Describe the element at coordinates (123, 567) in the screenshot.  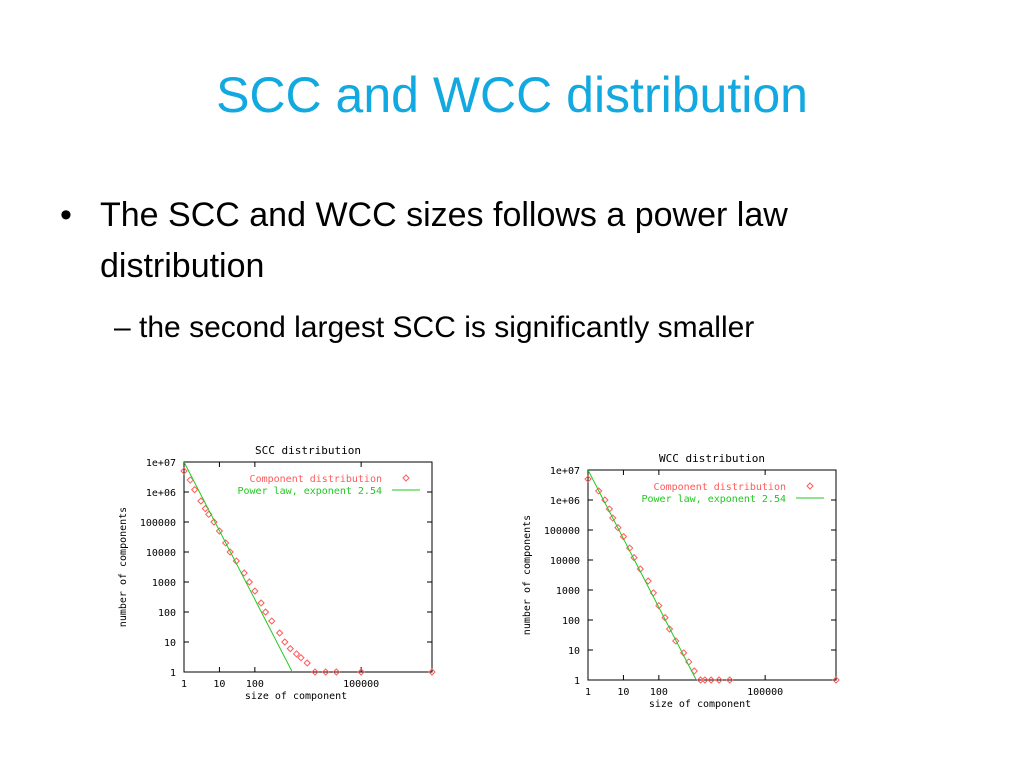
I see `scc-y-axis-label: number of components` at that location.